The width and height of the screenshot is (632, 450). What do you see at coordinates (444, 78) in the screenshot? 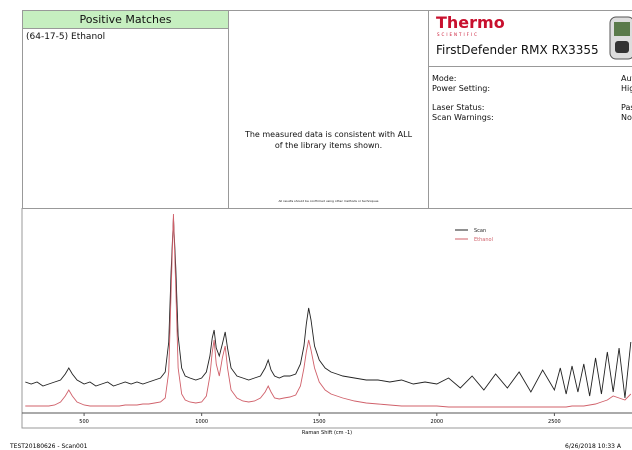
I see `field-label: Mode:` at bounding box center [444, 78].